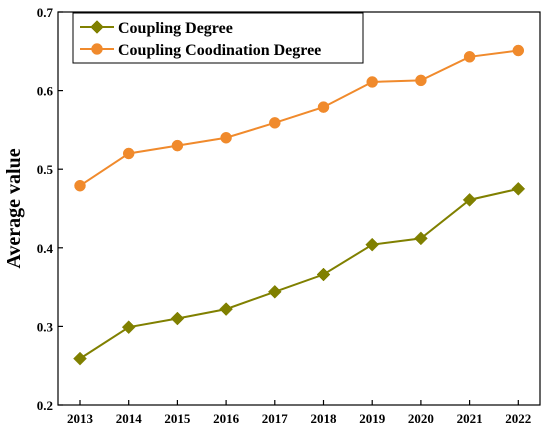  What do you see at coordinates (324, 418) in the screenshot?
I see `x-tick-label: 2018` at bounding box center [324, 418].